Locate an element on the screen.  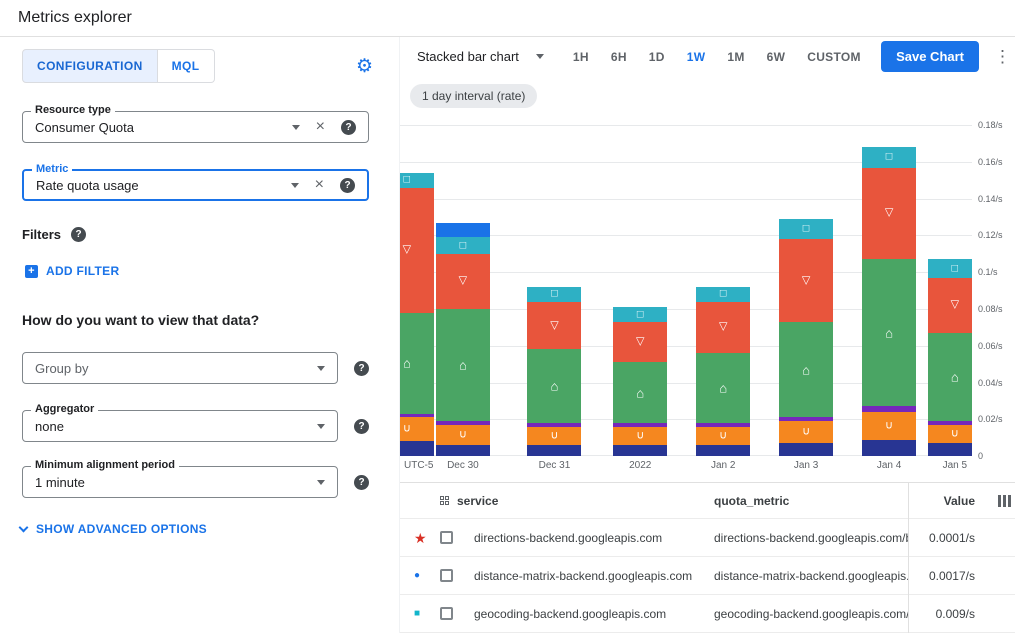
range-custom-button: CUSTOM is located at coordinates (834, 57).